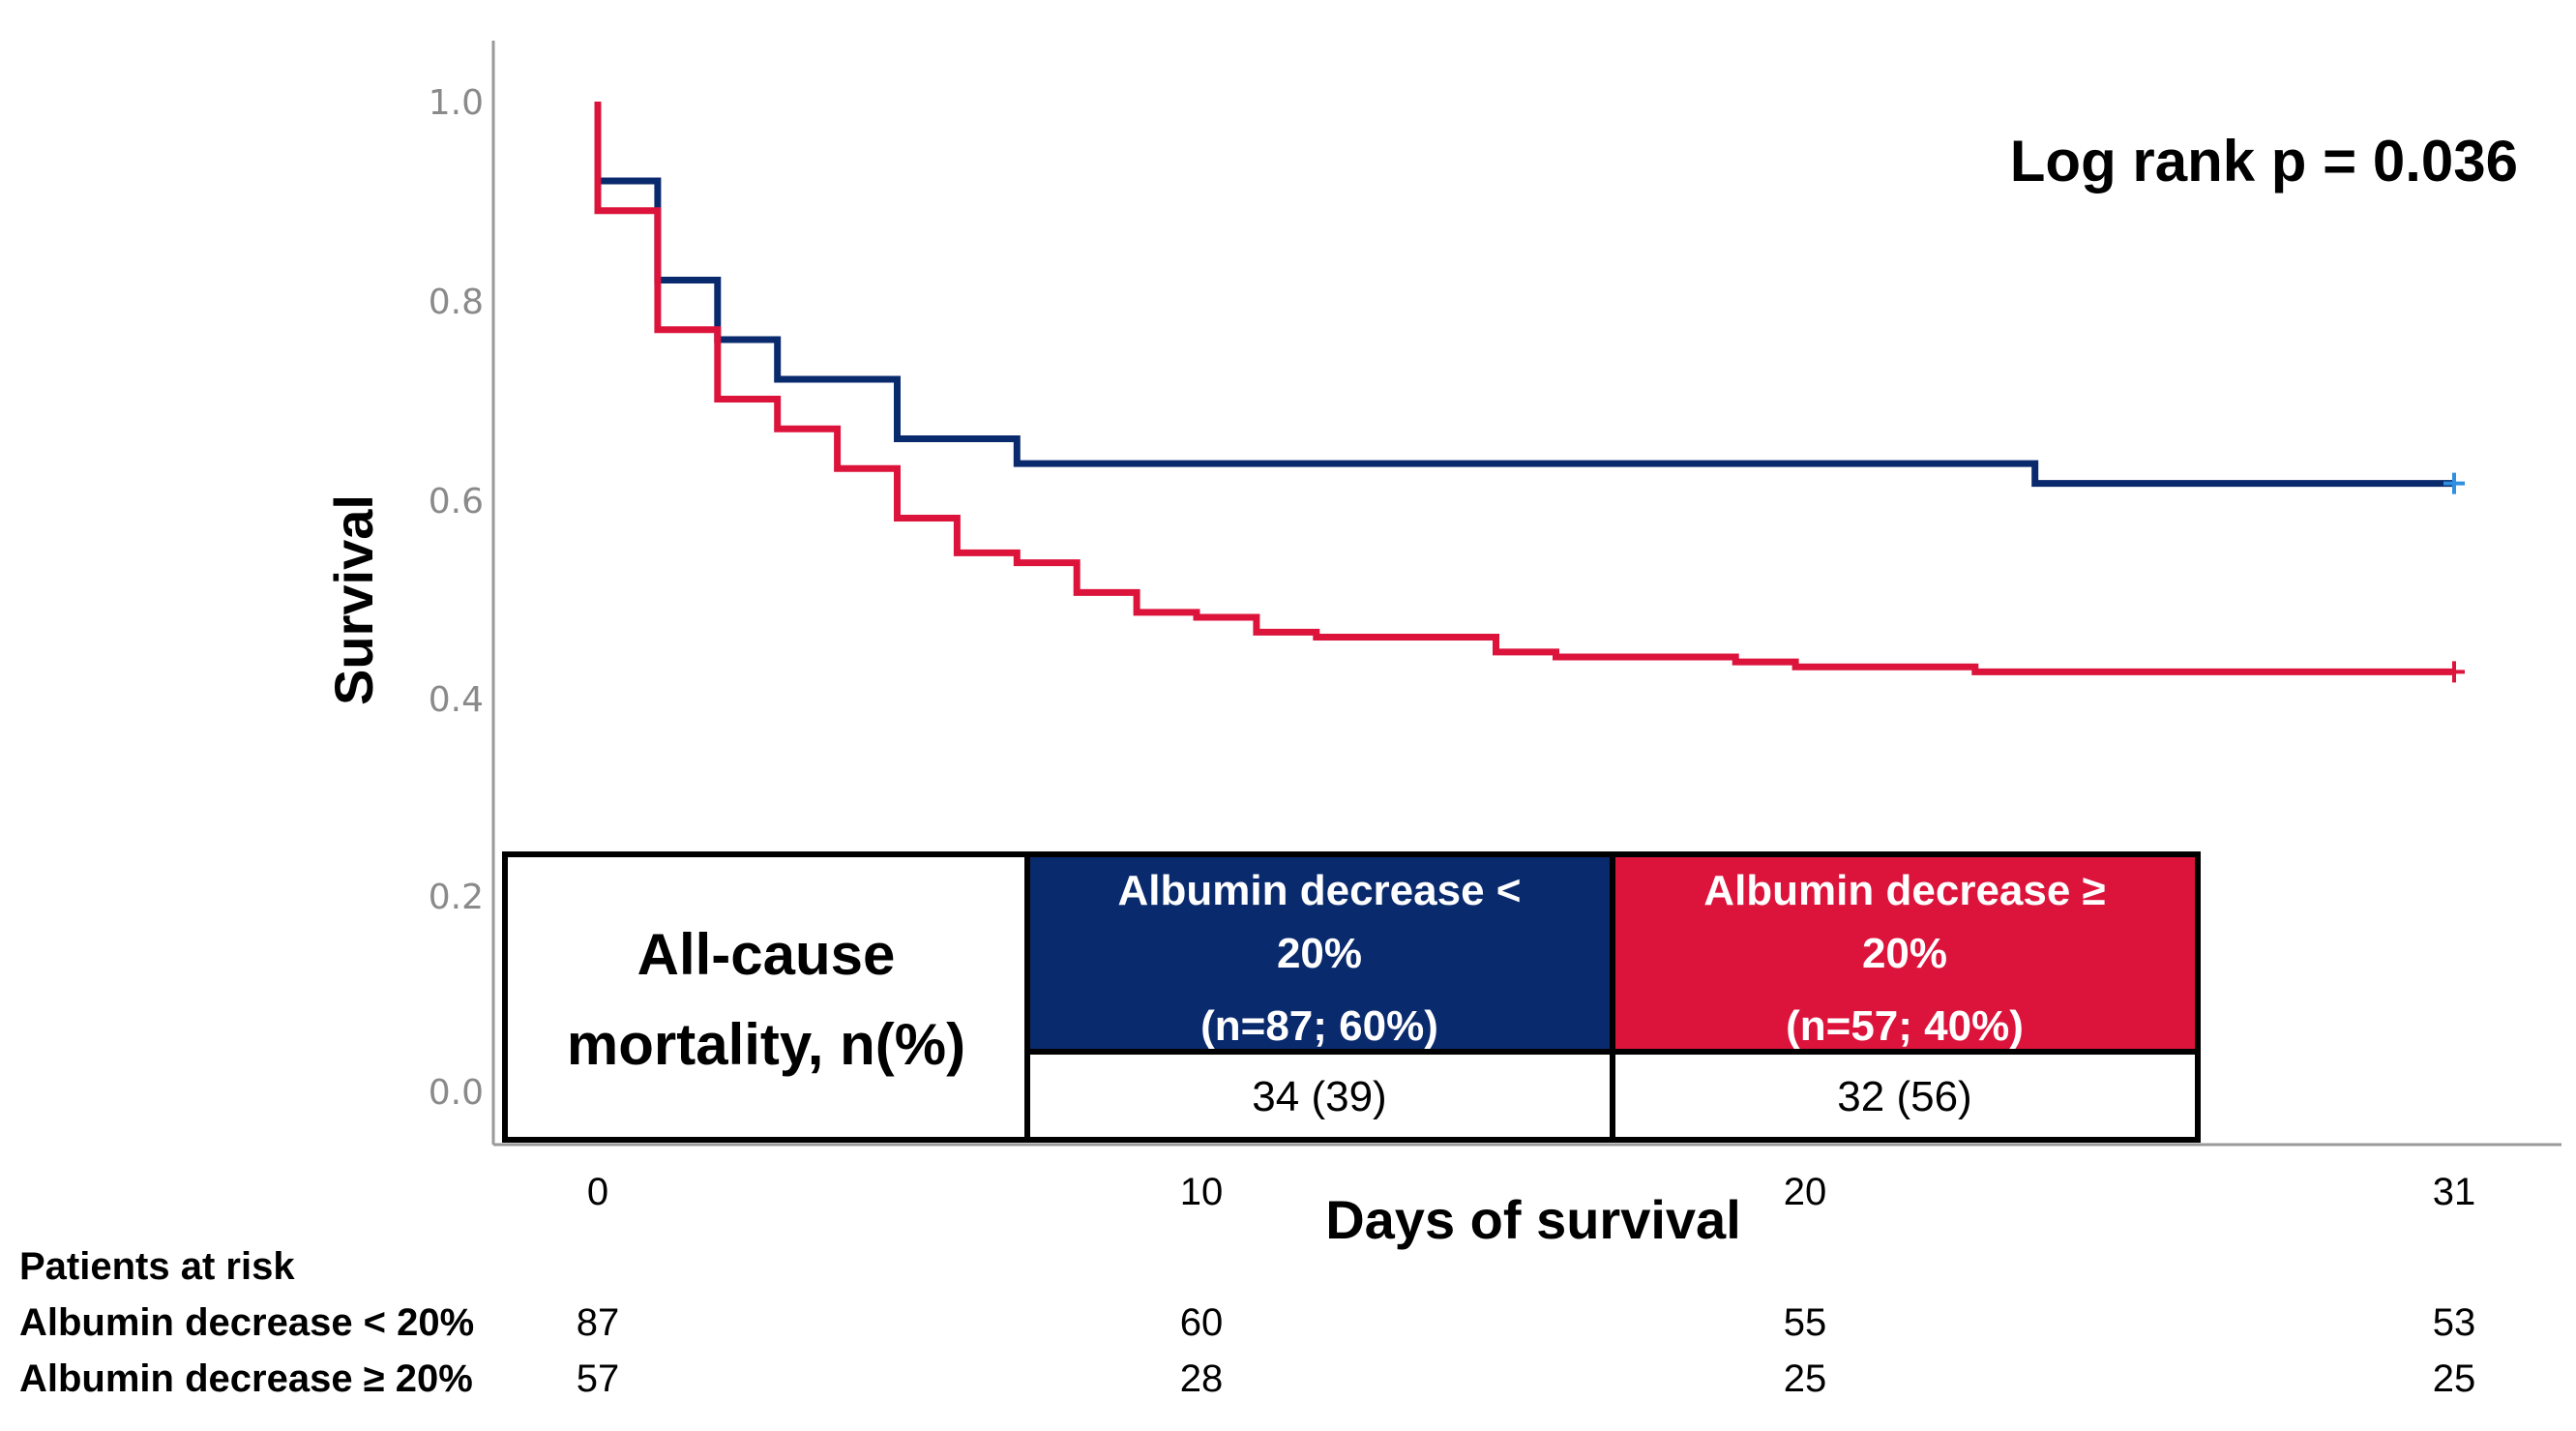 This screenshot has width=2576, height=1431. Describe the element at coordinates (456, 1093) in the screenshot. I see `y-tick-label: 0.0` at that location.